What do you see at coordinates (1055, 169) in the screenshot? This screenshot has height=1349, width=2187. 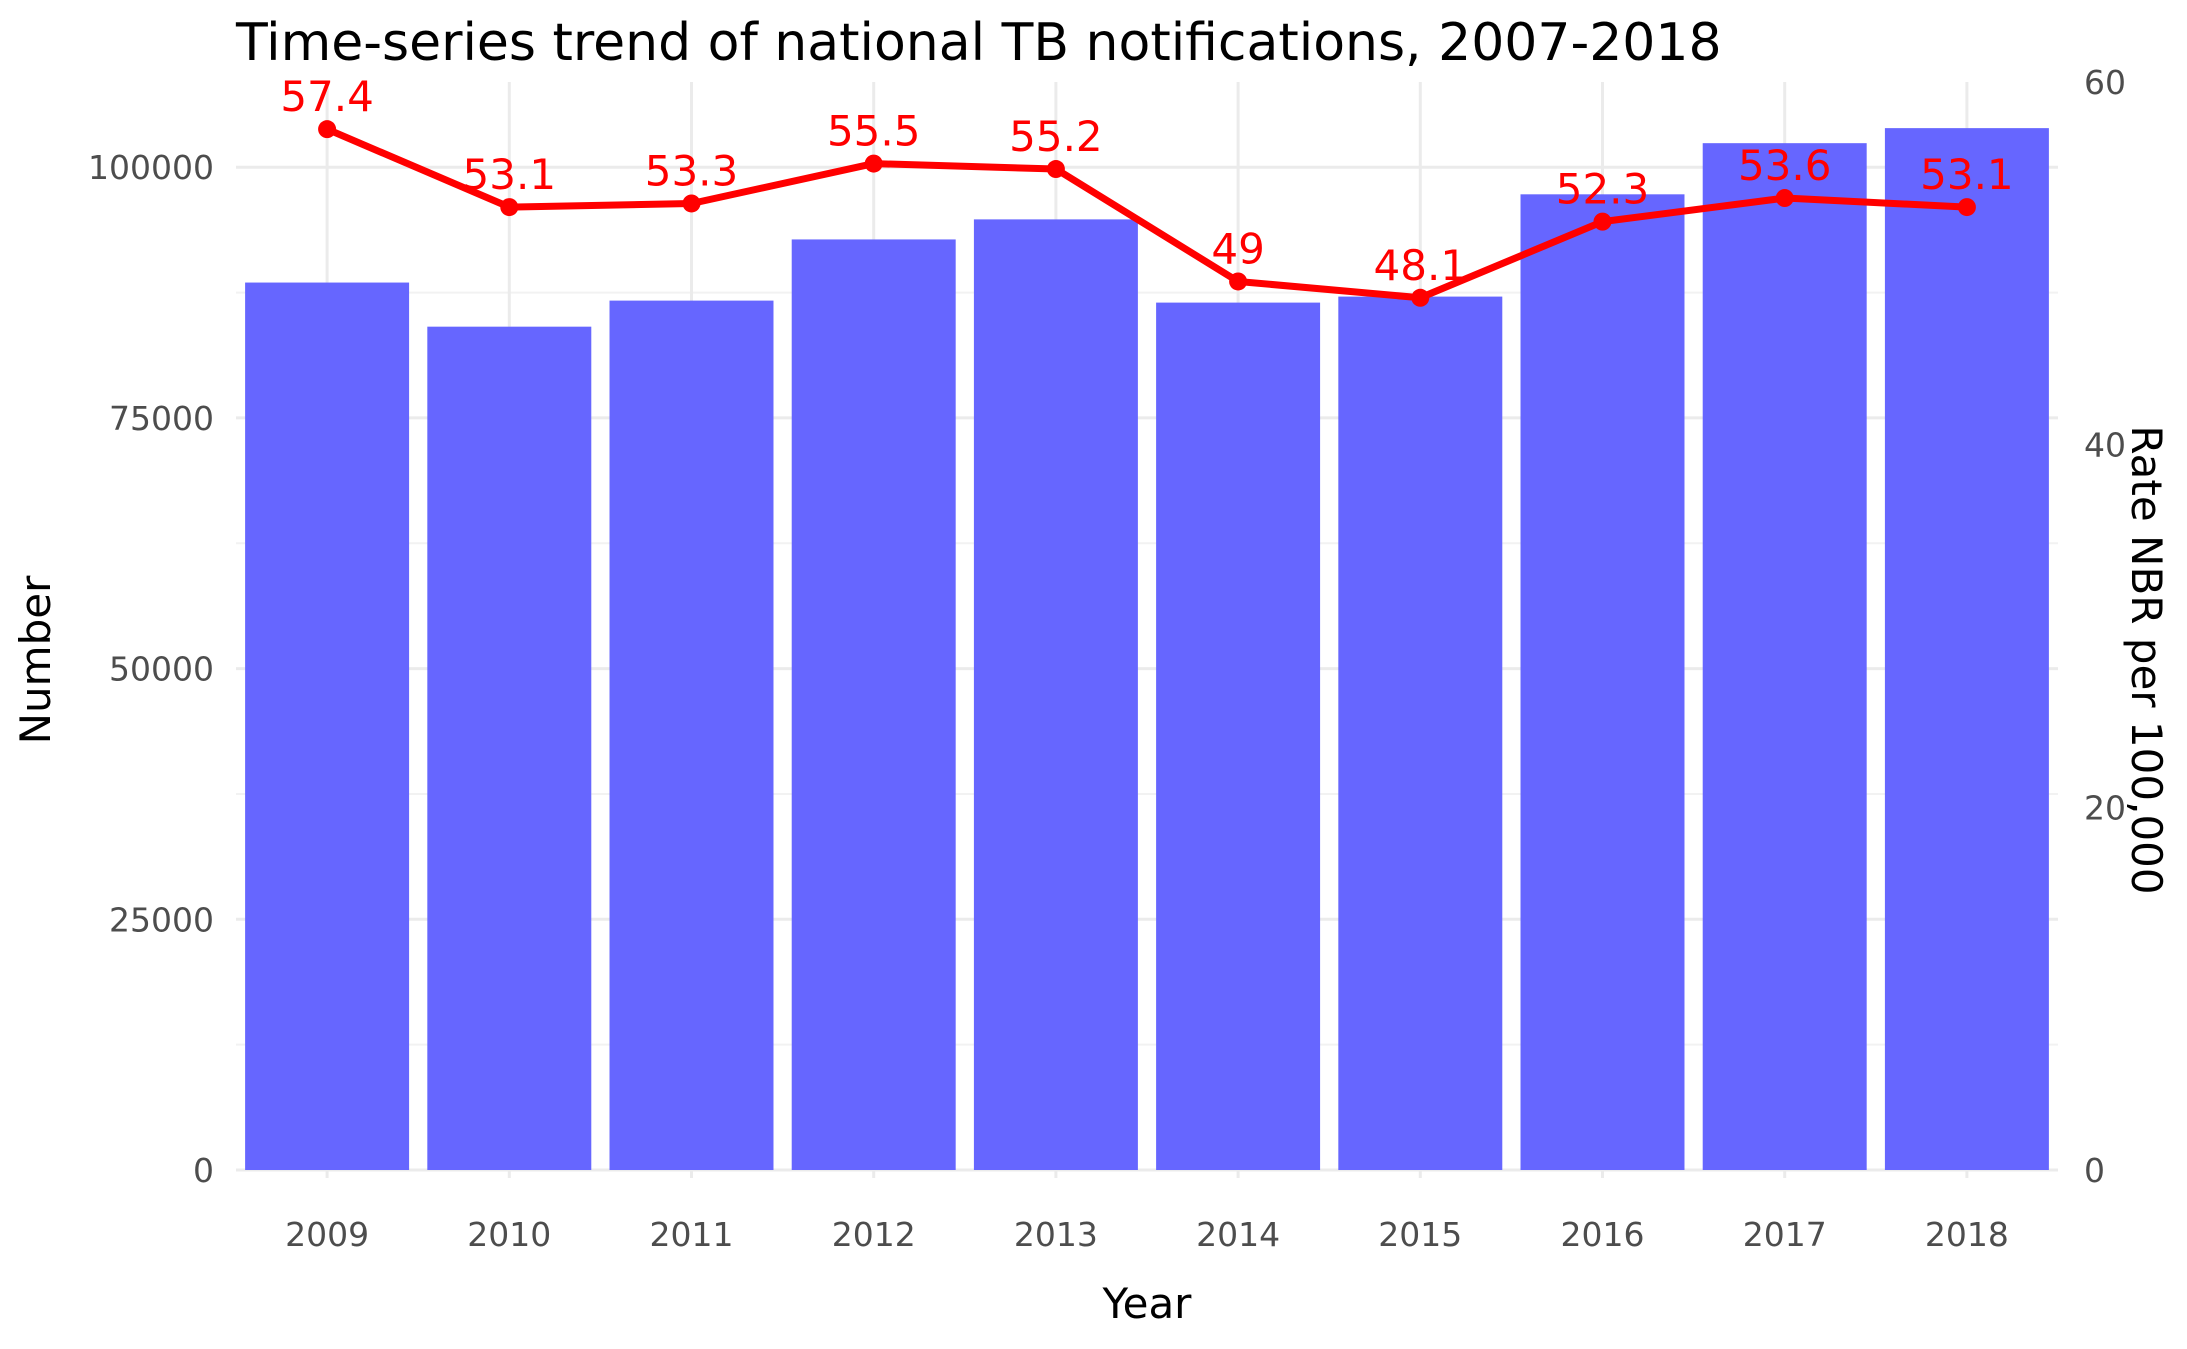 I see `rate-point-2013` at bounding box center [1055, 169].